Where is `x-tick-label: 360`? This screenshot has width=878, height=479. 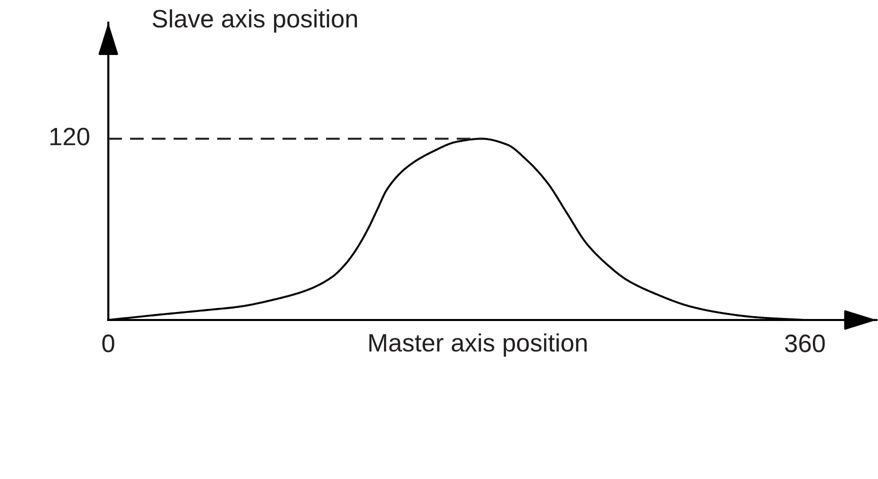 x-tick-label: 360 is located at coordinates (805, 343).